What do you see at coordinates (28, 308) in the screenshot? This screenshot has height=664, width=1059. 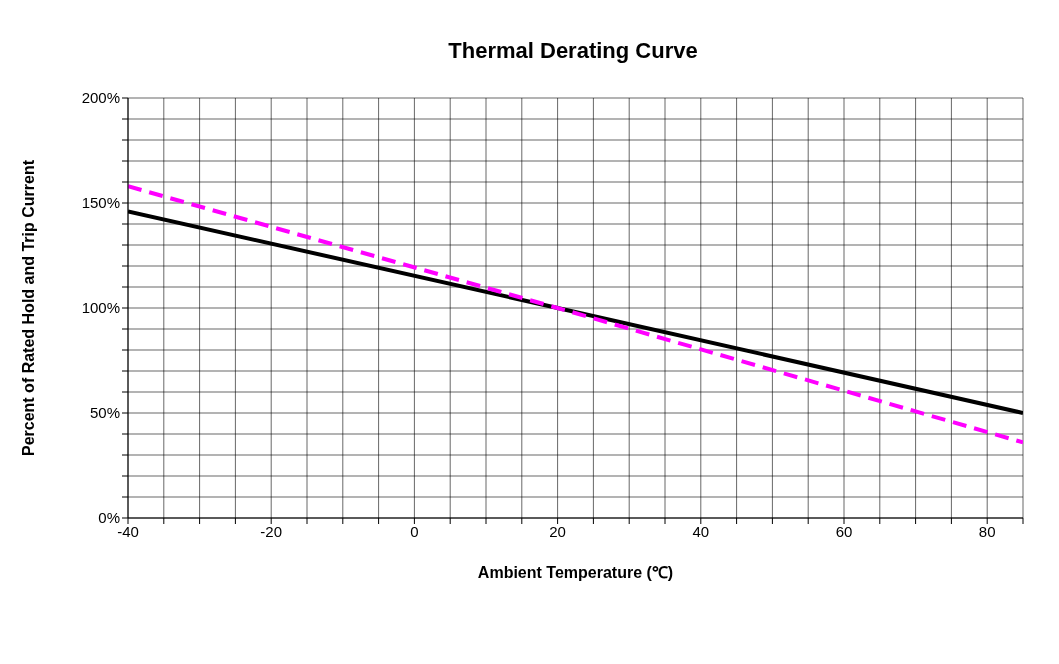 I see `y-axis-title: Percent of Rated Hold and Trip Current` at bounding box center [28, 308].